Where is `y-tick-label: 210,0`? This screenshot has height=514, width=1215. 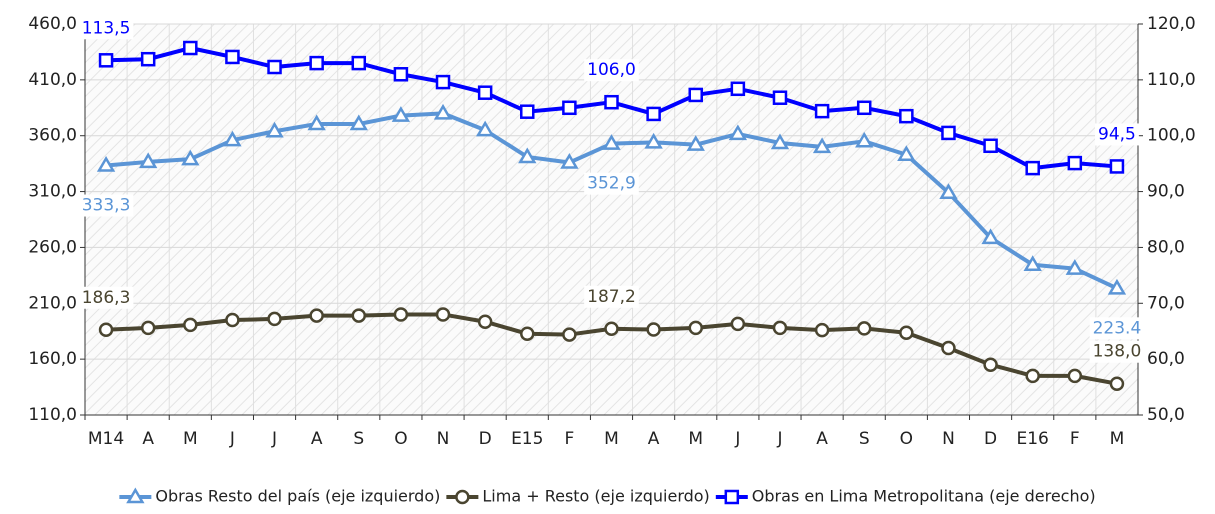
y-tick-label: 210,0 is located at coordinates (52, 303).